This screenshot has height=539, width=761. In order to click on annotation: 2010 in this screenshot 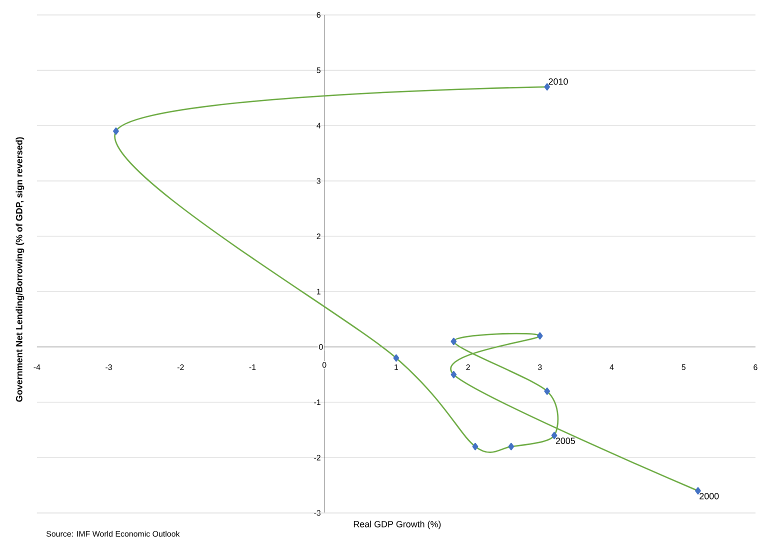, I will do `click(558, 81)`.